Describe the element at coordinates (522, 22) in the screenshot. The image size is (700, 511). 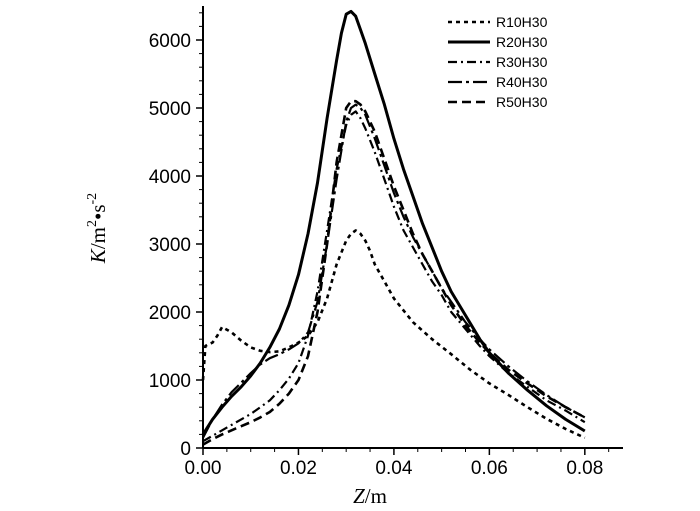
I see `legend-label-r10h30: R10H30` at that location.